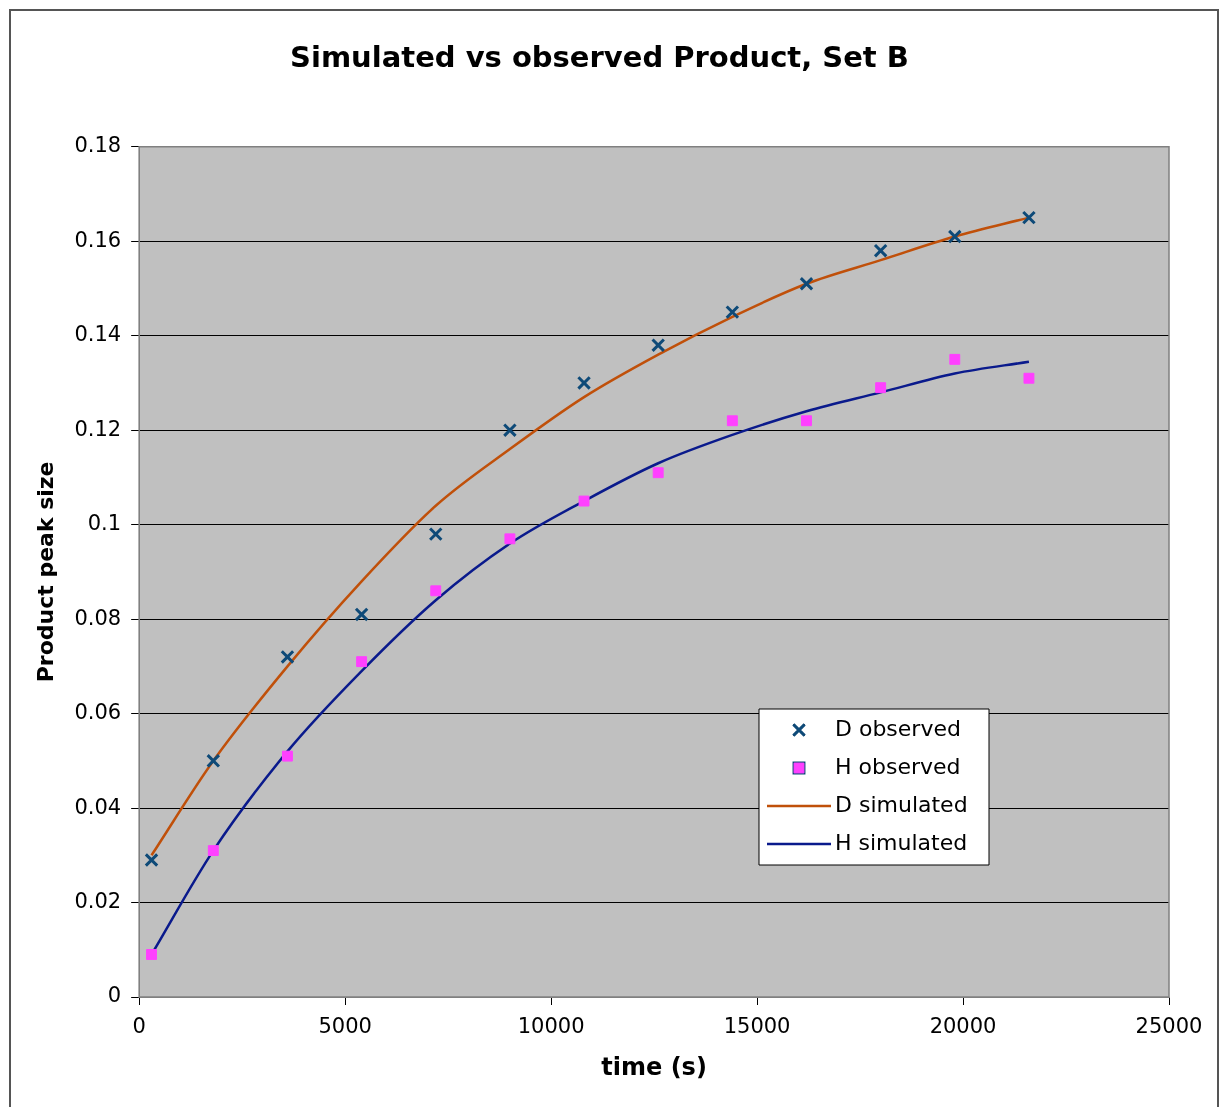  I want to click on y-tick-label: 0.02, so click(98, 900).